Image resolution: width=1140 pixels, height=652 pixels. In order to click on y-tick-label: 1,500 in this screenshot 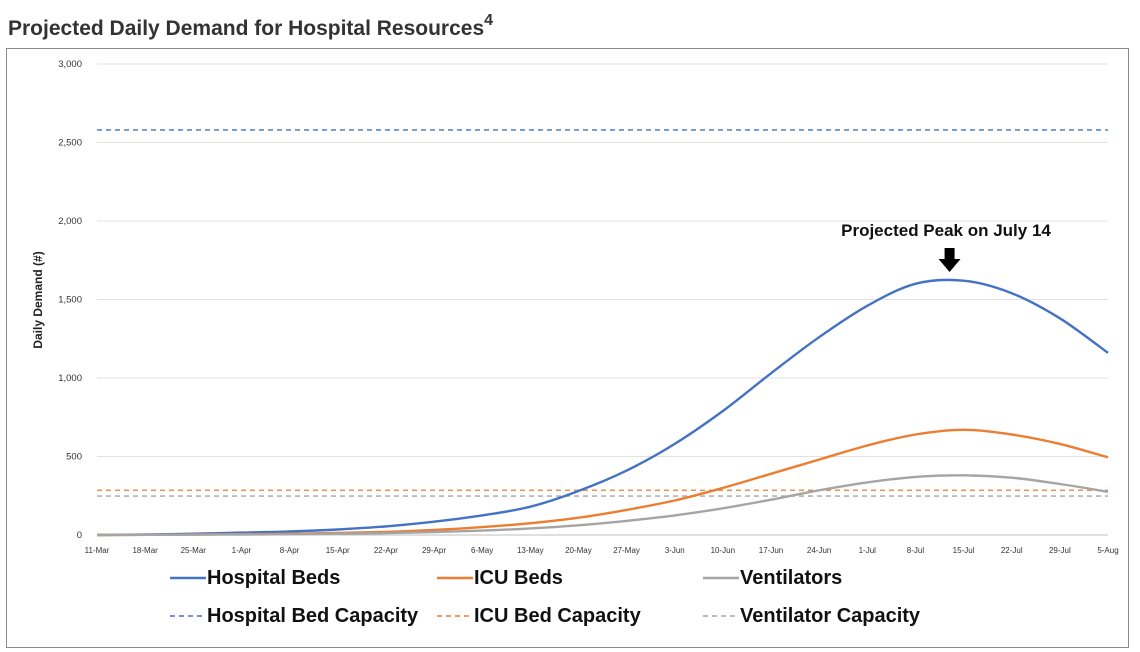, I will do `click(70, 300)`.